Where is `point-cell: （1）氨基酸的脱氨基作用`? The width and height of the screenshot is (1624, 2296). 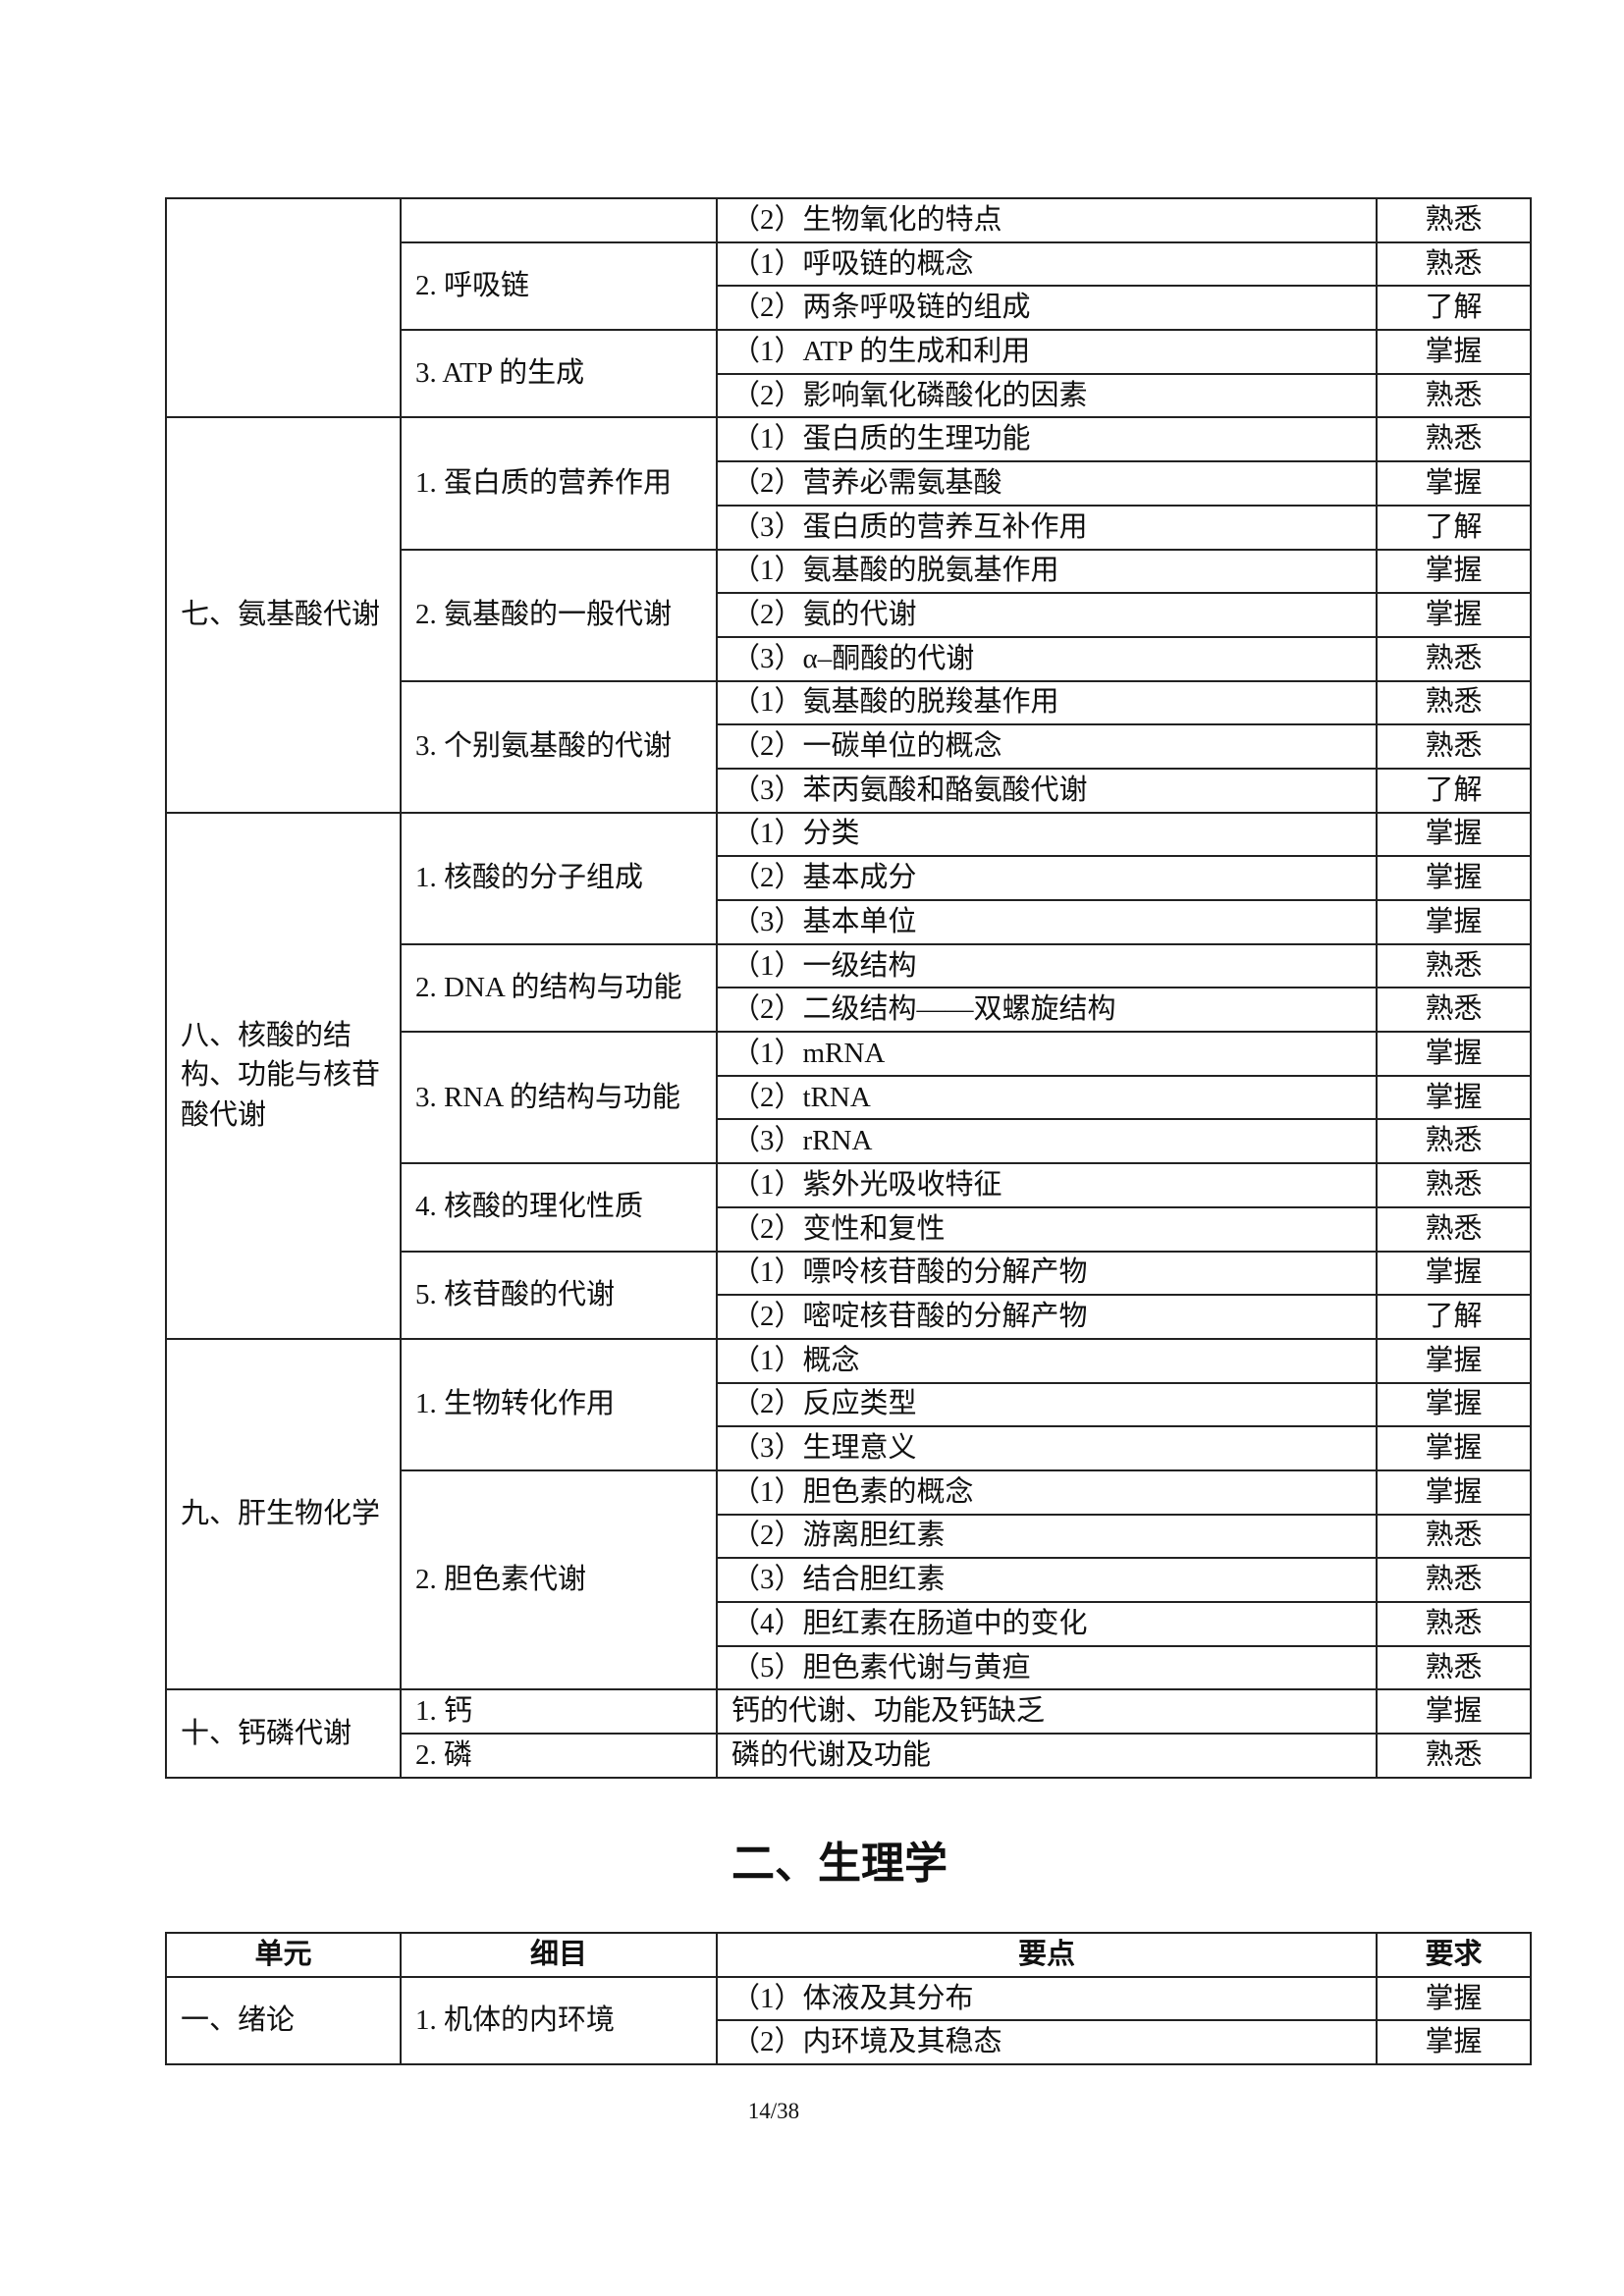
point-cell: （1）氨基酸的脱氨基作用 is located at coordinates (1047, 571).